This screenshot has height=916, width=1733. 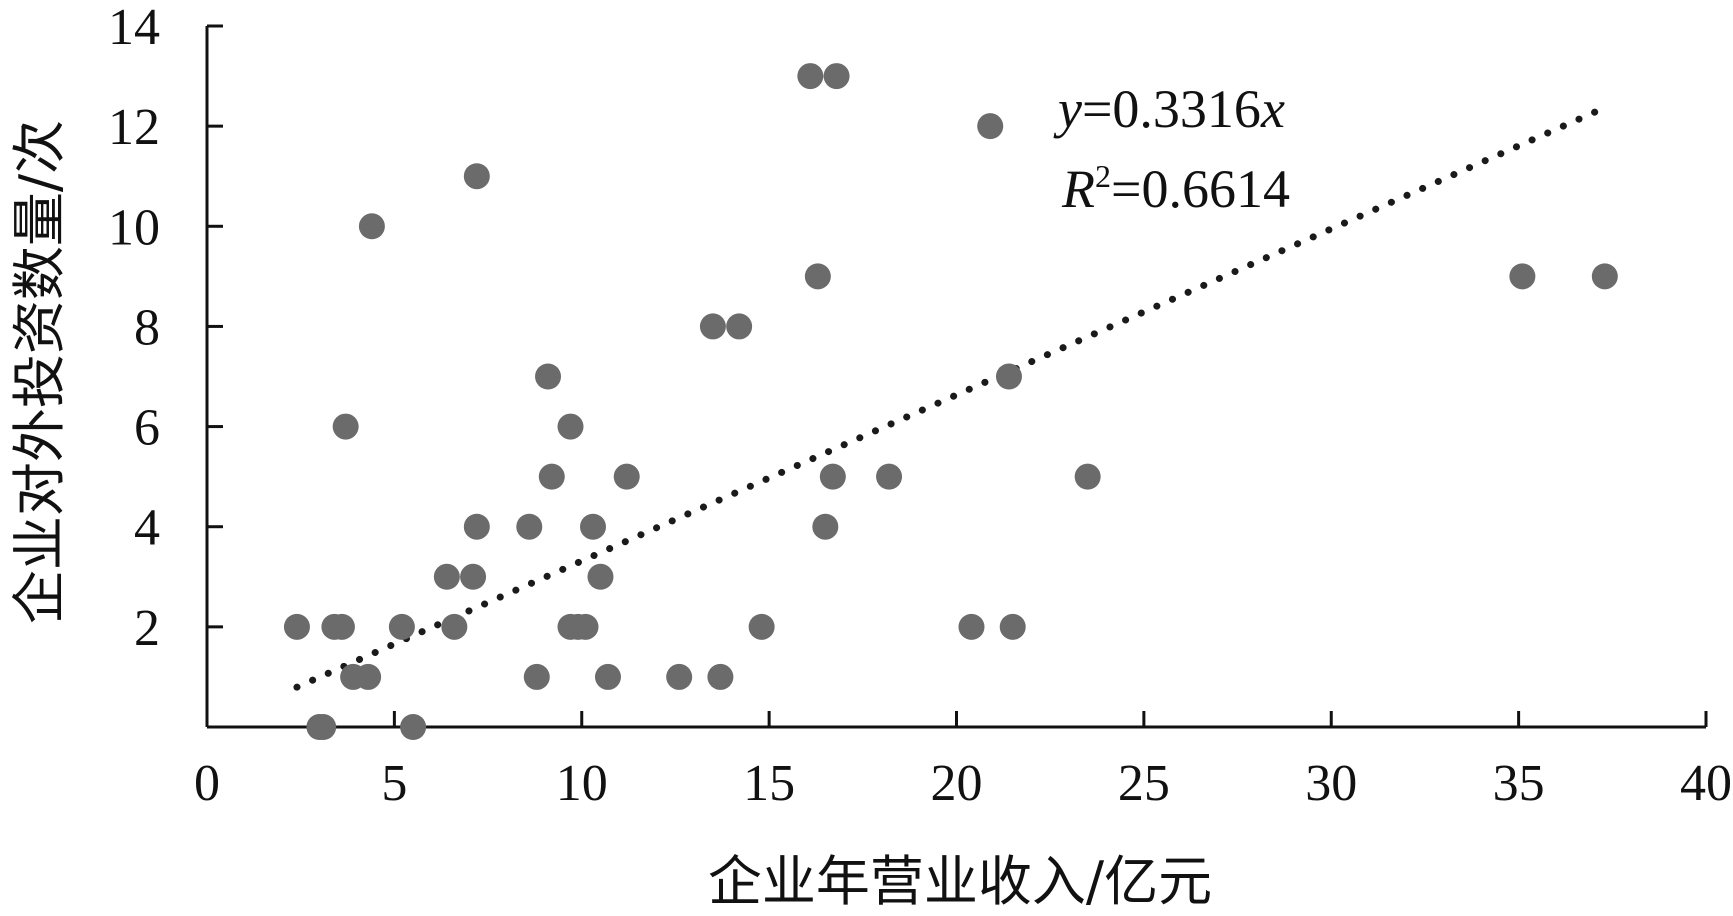 What do you see at coordinates (1200, 189) in the screenshot?
I see `r2-rest: =0.6614` at bounding box center [1200, 189].